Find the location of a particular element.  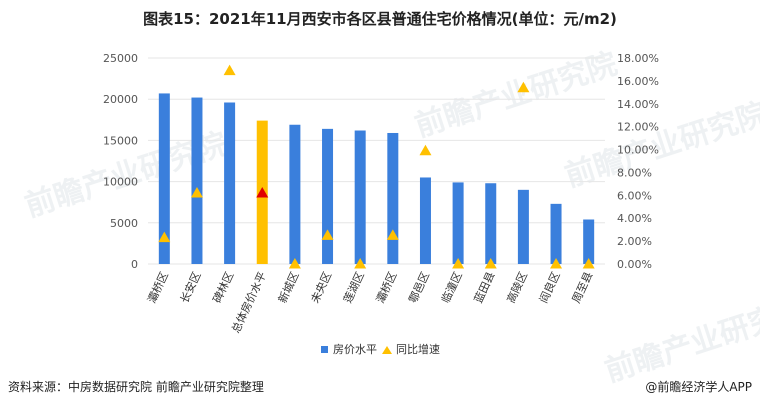

x-tick-label: 阎良区 is located at coordinates (549, 287).